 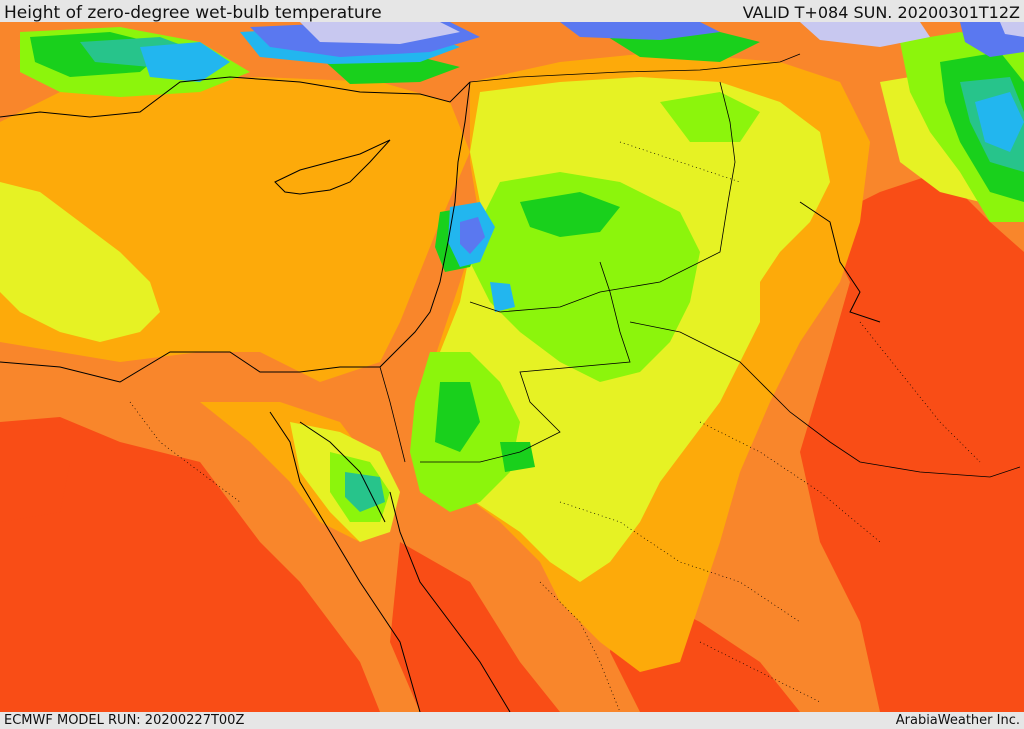 What do you see at coordinates (124, 720) in the screenshot?
I see `model-run-label: ECMWF MODEL RUN: 20200227T00Z` at bounding box center [124, 720].